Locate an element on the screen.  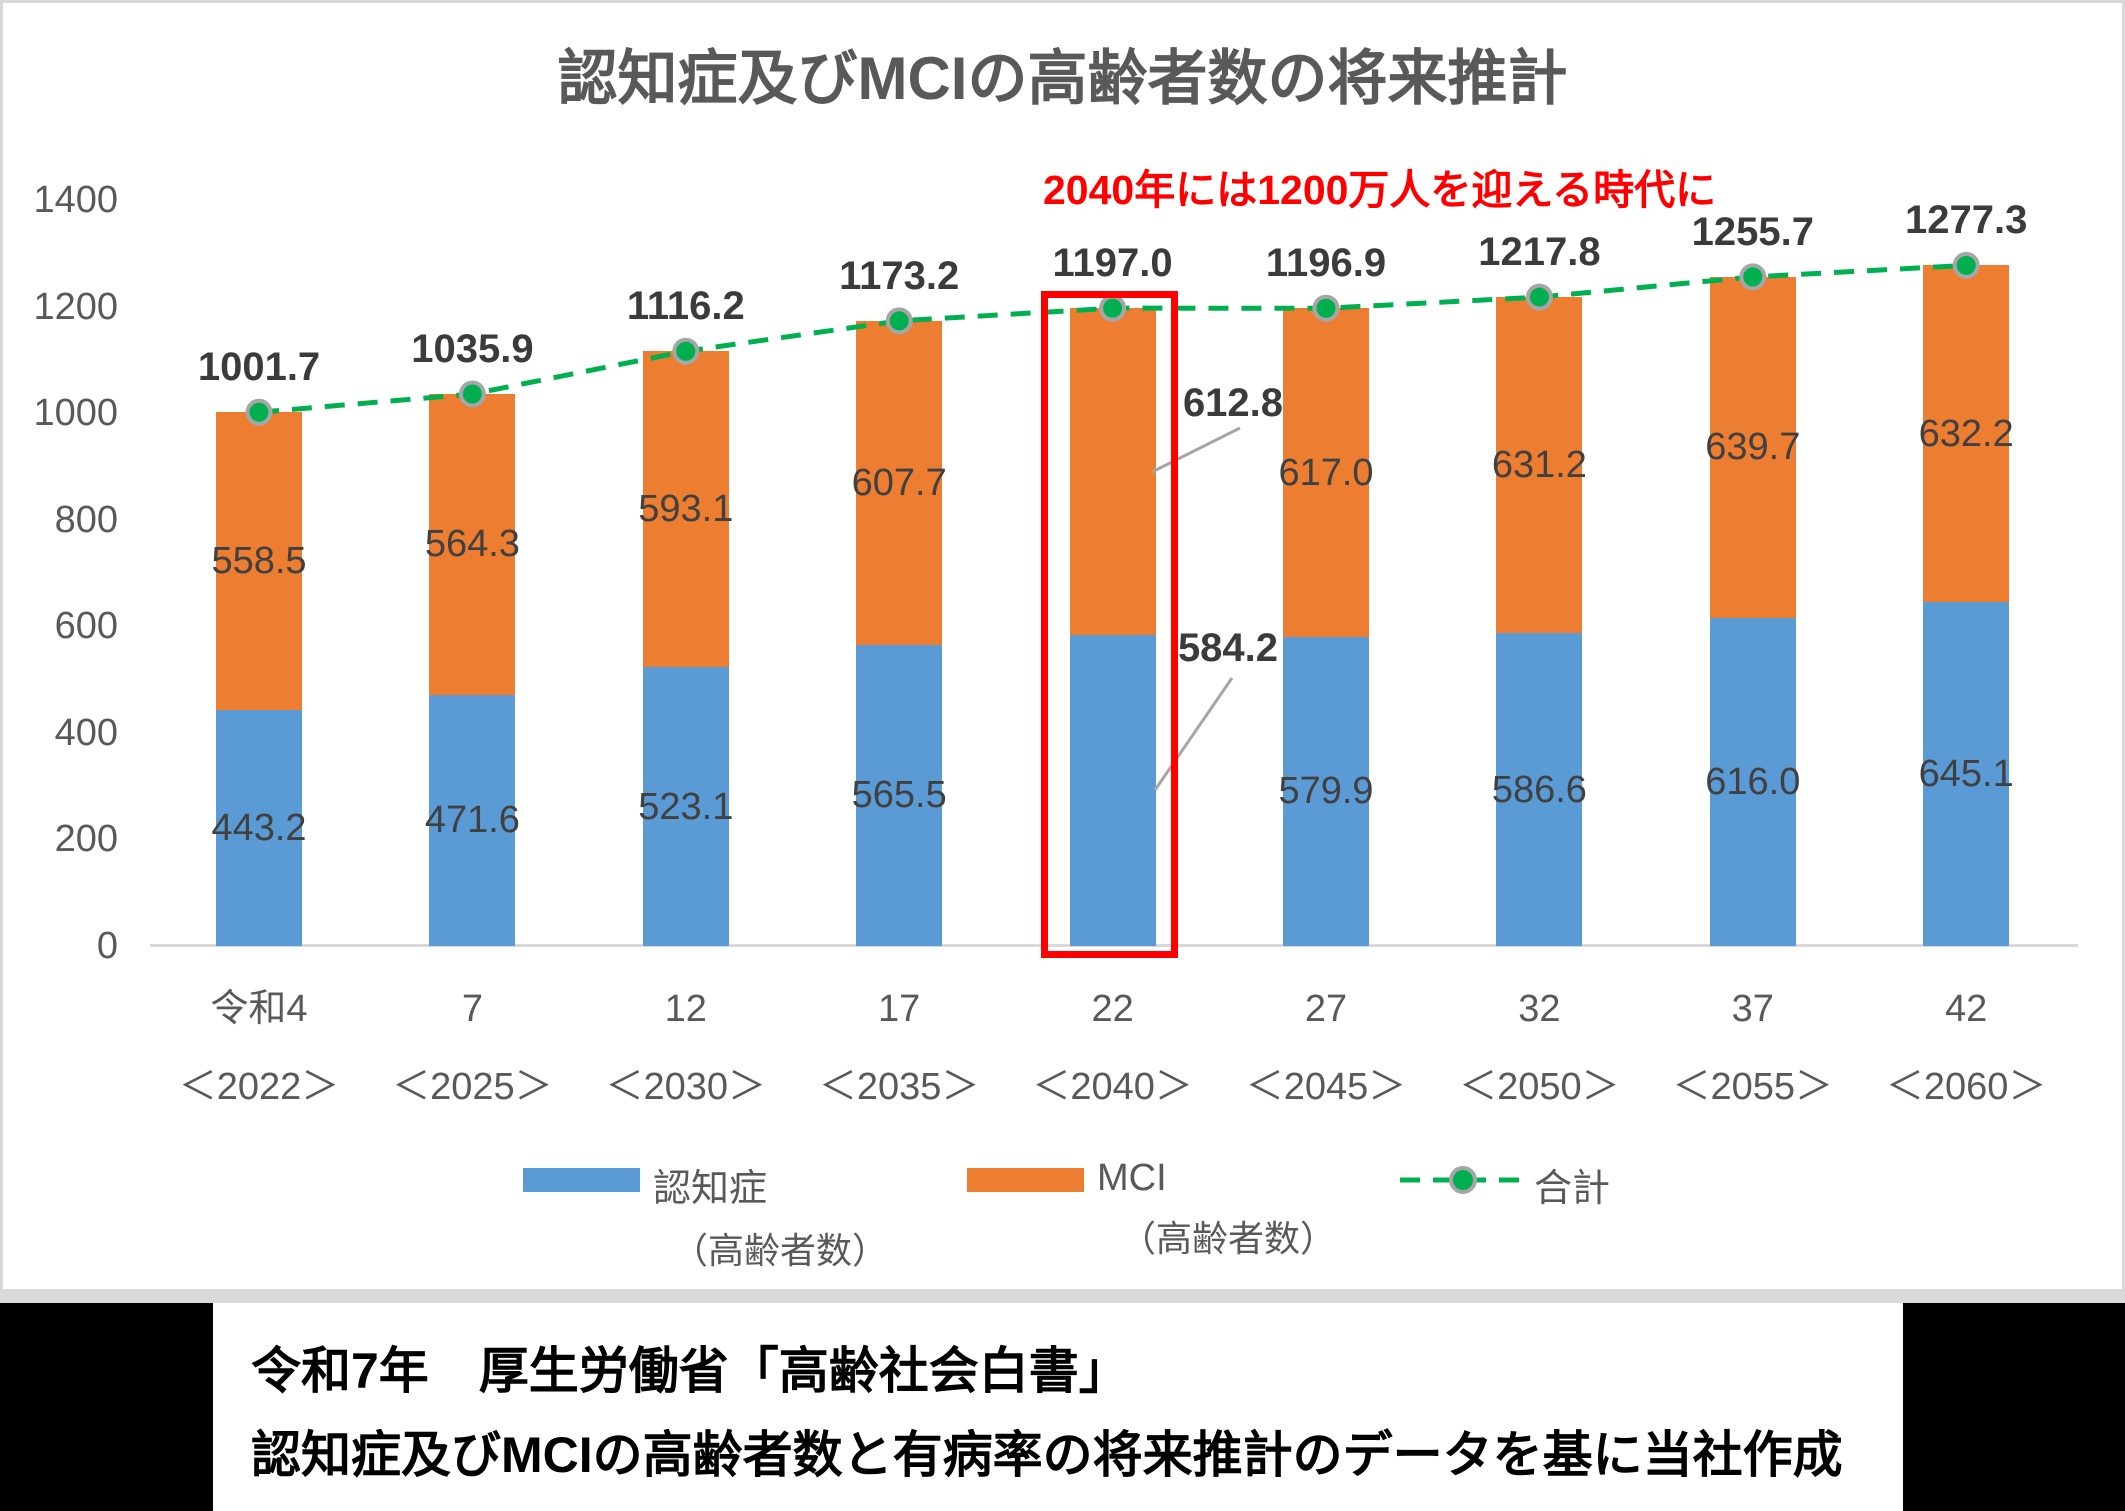
legend-total-line-marker is located at coordinates (1463, 1180).